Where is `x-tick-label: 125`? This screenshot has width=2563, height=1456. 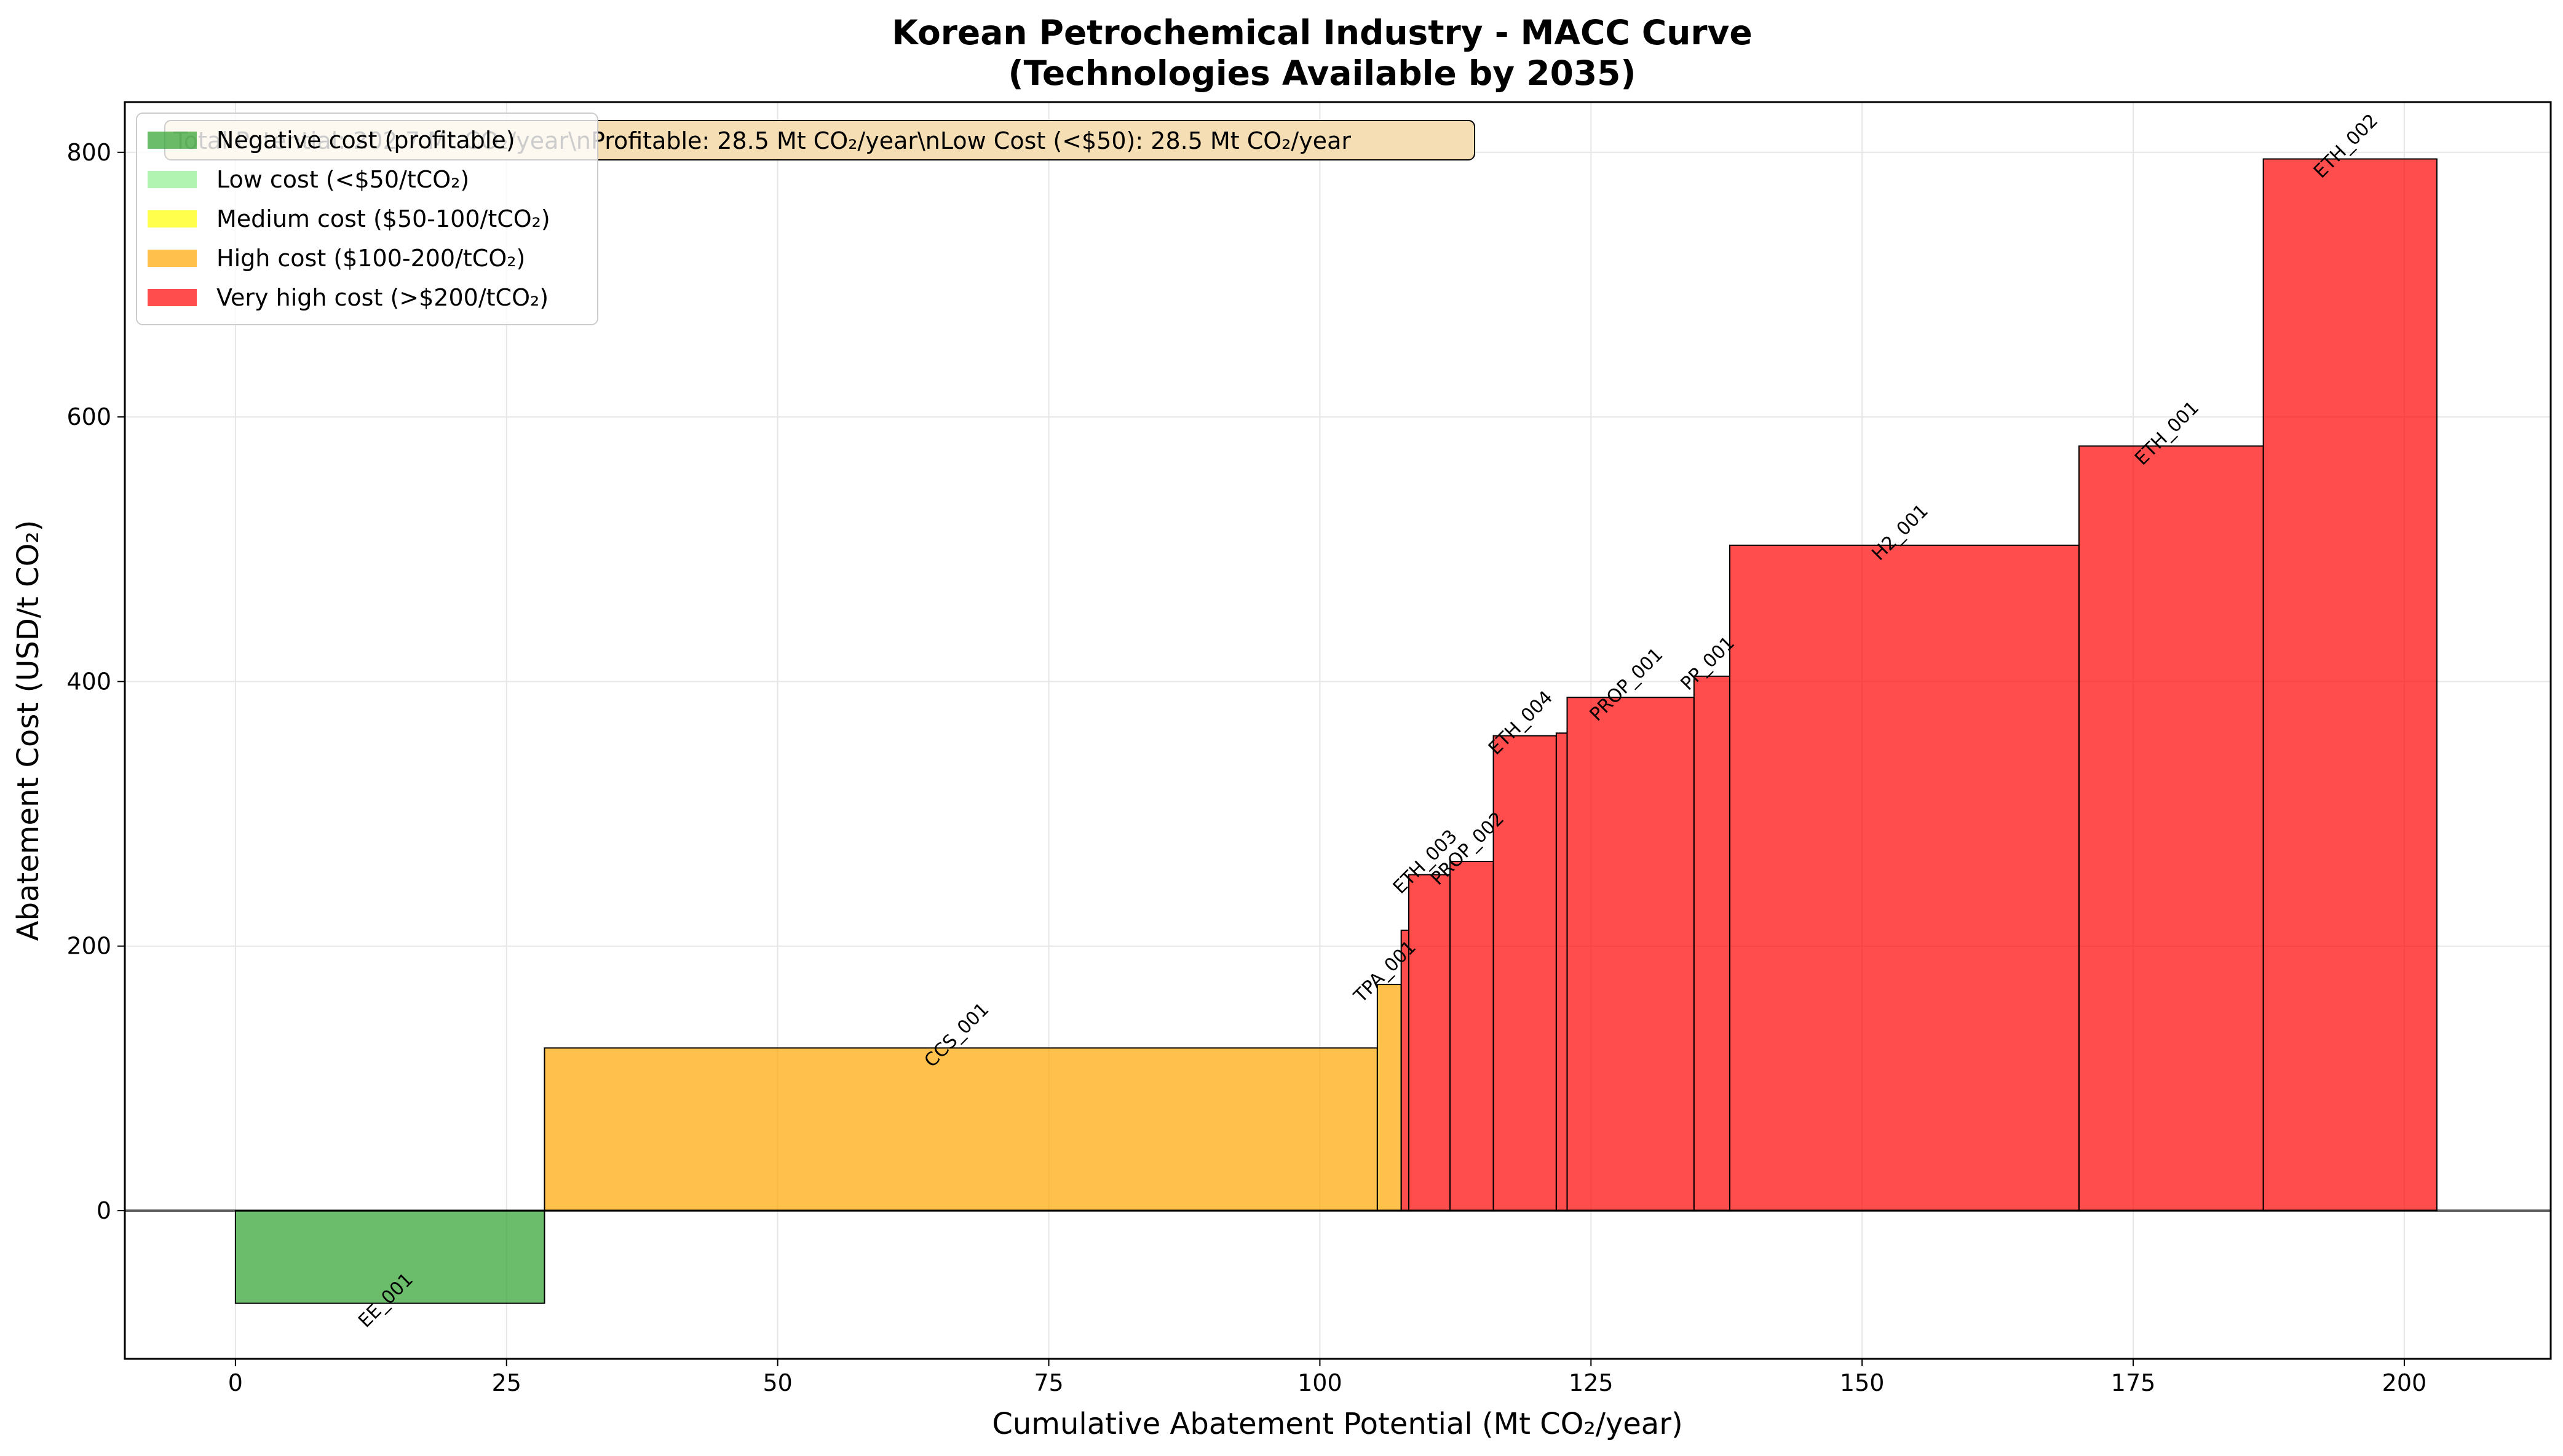 x-tick-label: 125 is located at coordinates (1591, 1383).